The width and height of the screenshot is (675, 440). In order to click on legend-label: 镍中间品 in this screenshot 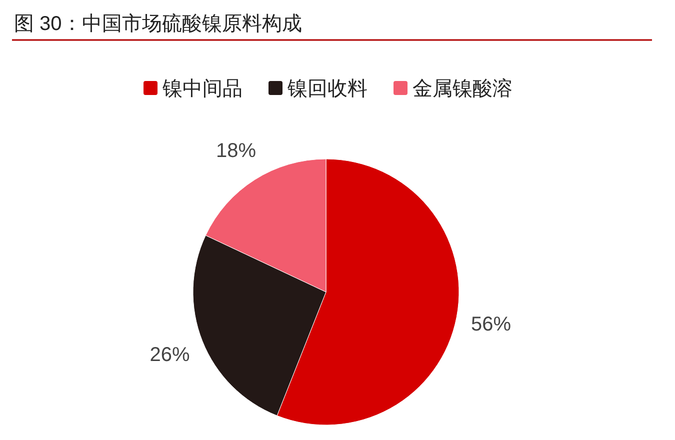, I will do `click(202, 89)`.